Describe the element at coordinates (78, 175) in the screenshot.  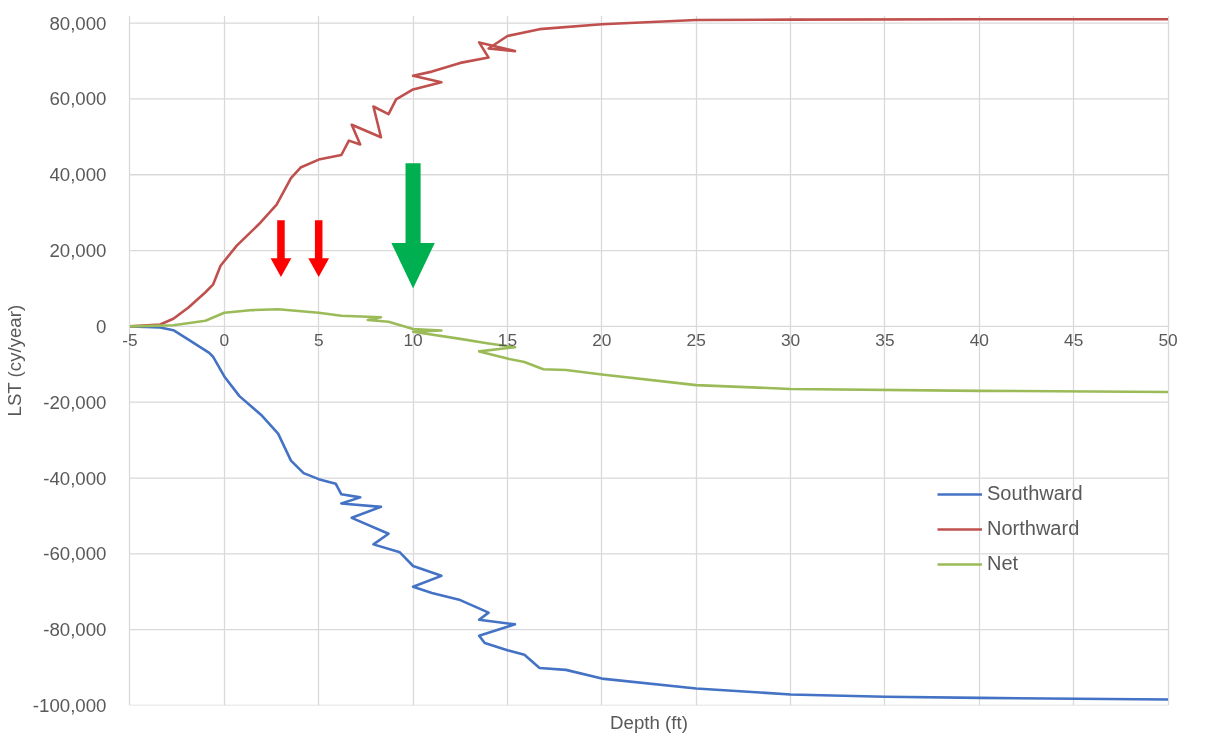
I see `y-tick-label: 40,000` at that location.